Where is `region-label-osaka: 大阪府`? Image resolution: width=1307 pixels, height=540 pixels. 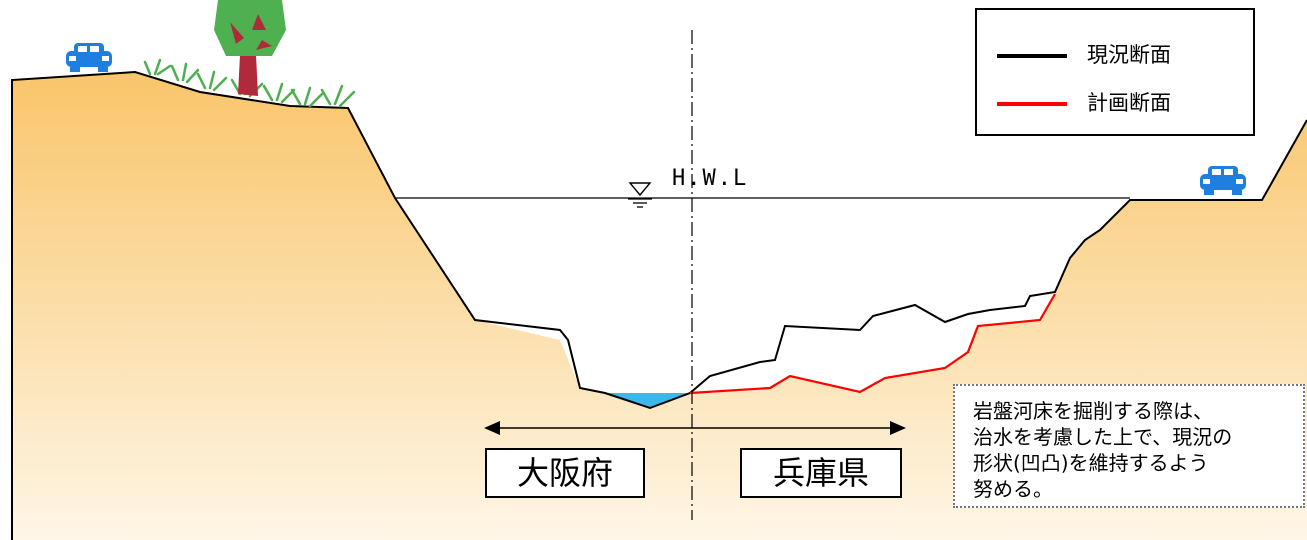 region-label-osaka: 大阪府 is located at coordinates (565, 473).